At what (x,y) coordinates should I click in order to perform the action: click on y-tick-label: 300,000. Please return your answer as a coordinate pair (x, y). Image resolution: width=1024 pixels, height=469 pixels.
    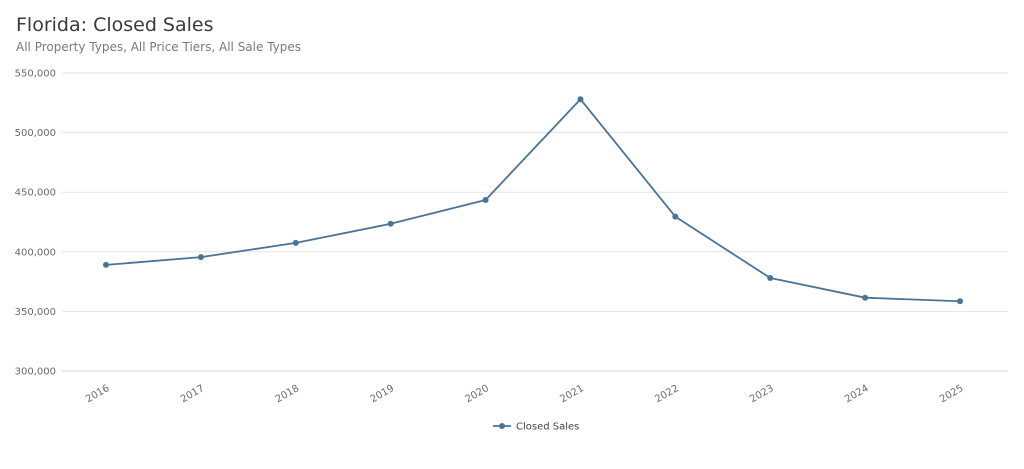
    Looking at the image, I should click on (35, 372).